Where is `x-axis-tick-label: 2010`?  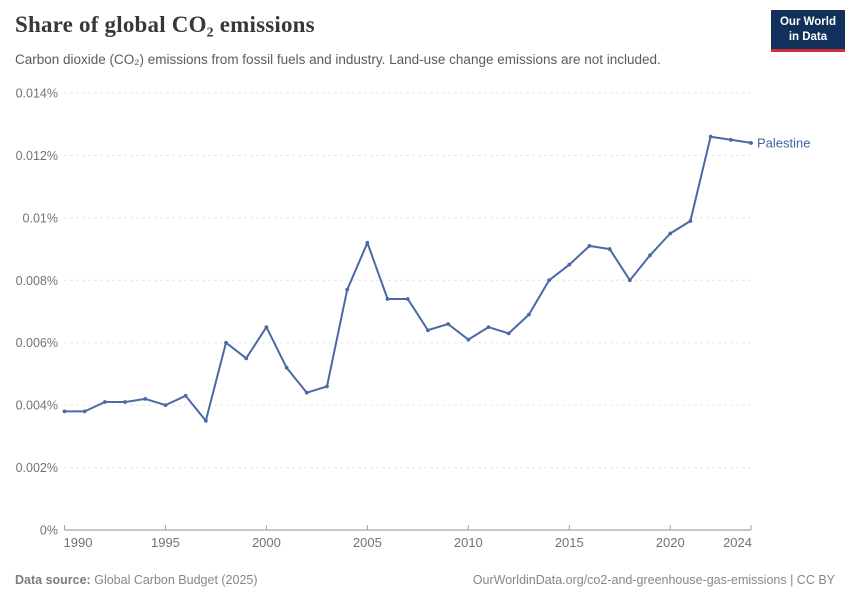 x-axis-tick-label: 2010 is located at coordinates (468, 542).